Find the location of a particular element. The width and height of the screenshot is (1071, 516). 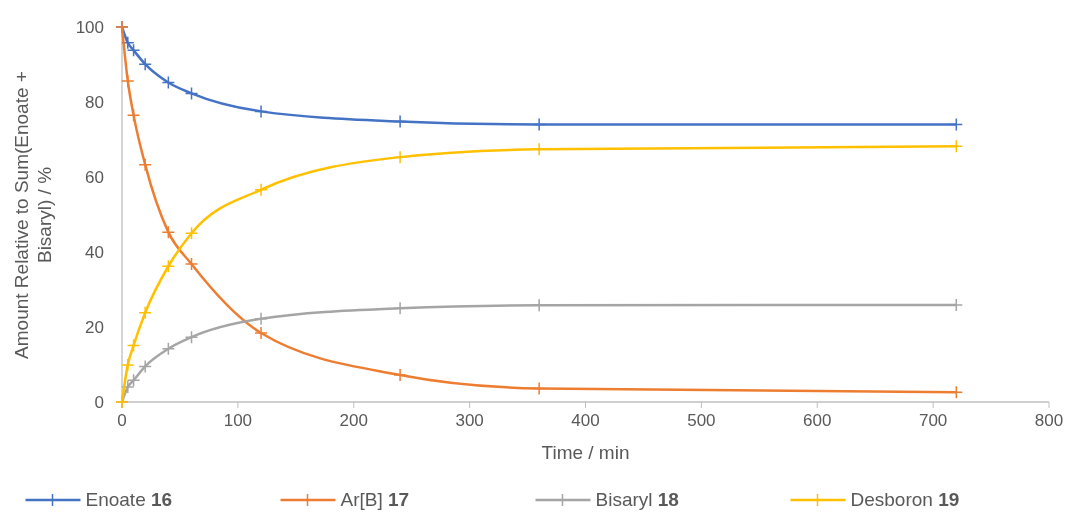

x-tick-label: 600 is located at coordinates (817, 420).